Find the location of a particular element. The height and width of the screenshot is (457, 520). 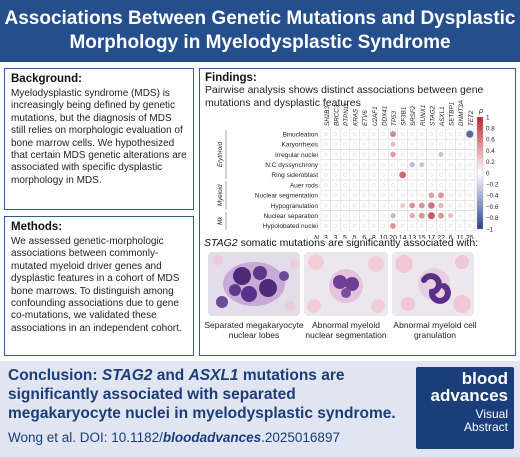

n-value: 10 is located at coordinates (384, 237).